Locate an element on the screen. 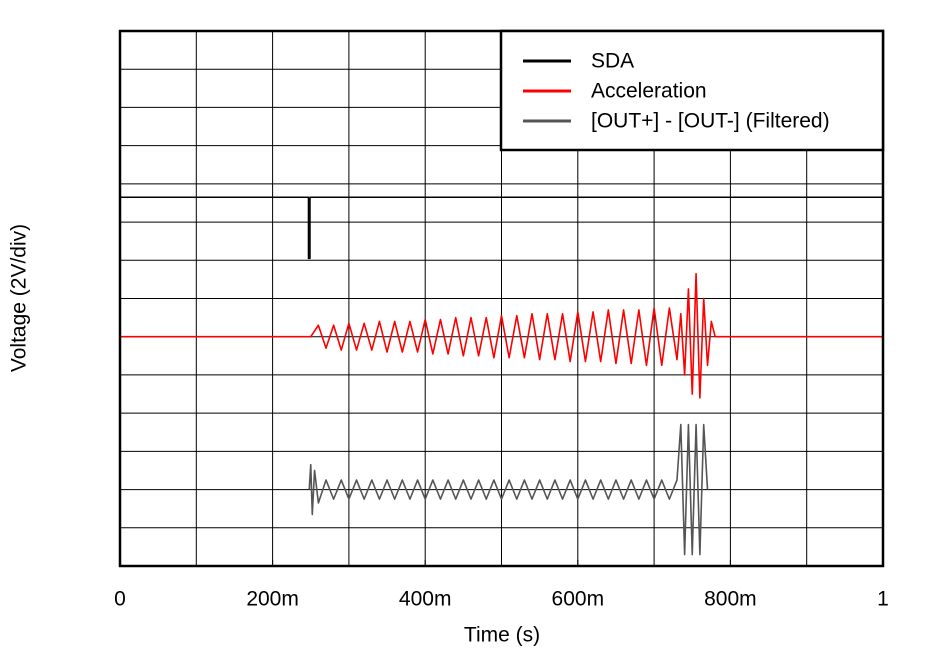  legend-label: [OUT+] - [OUT-] (Filtered) is located at coordinates (710, 121).